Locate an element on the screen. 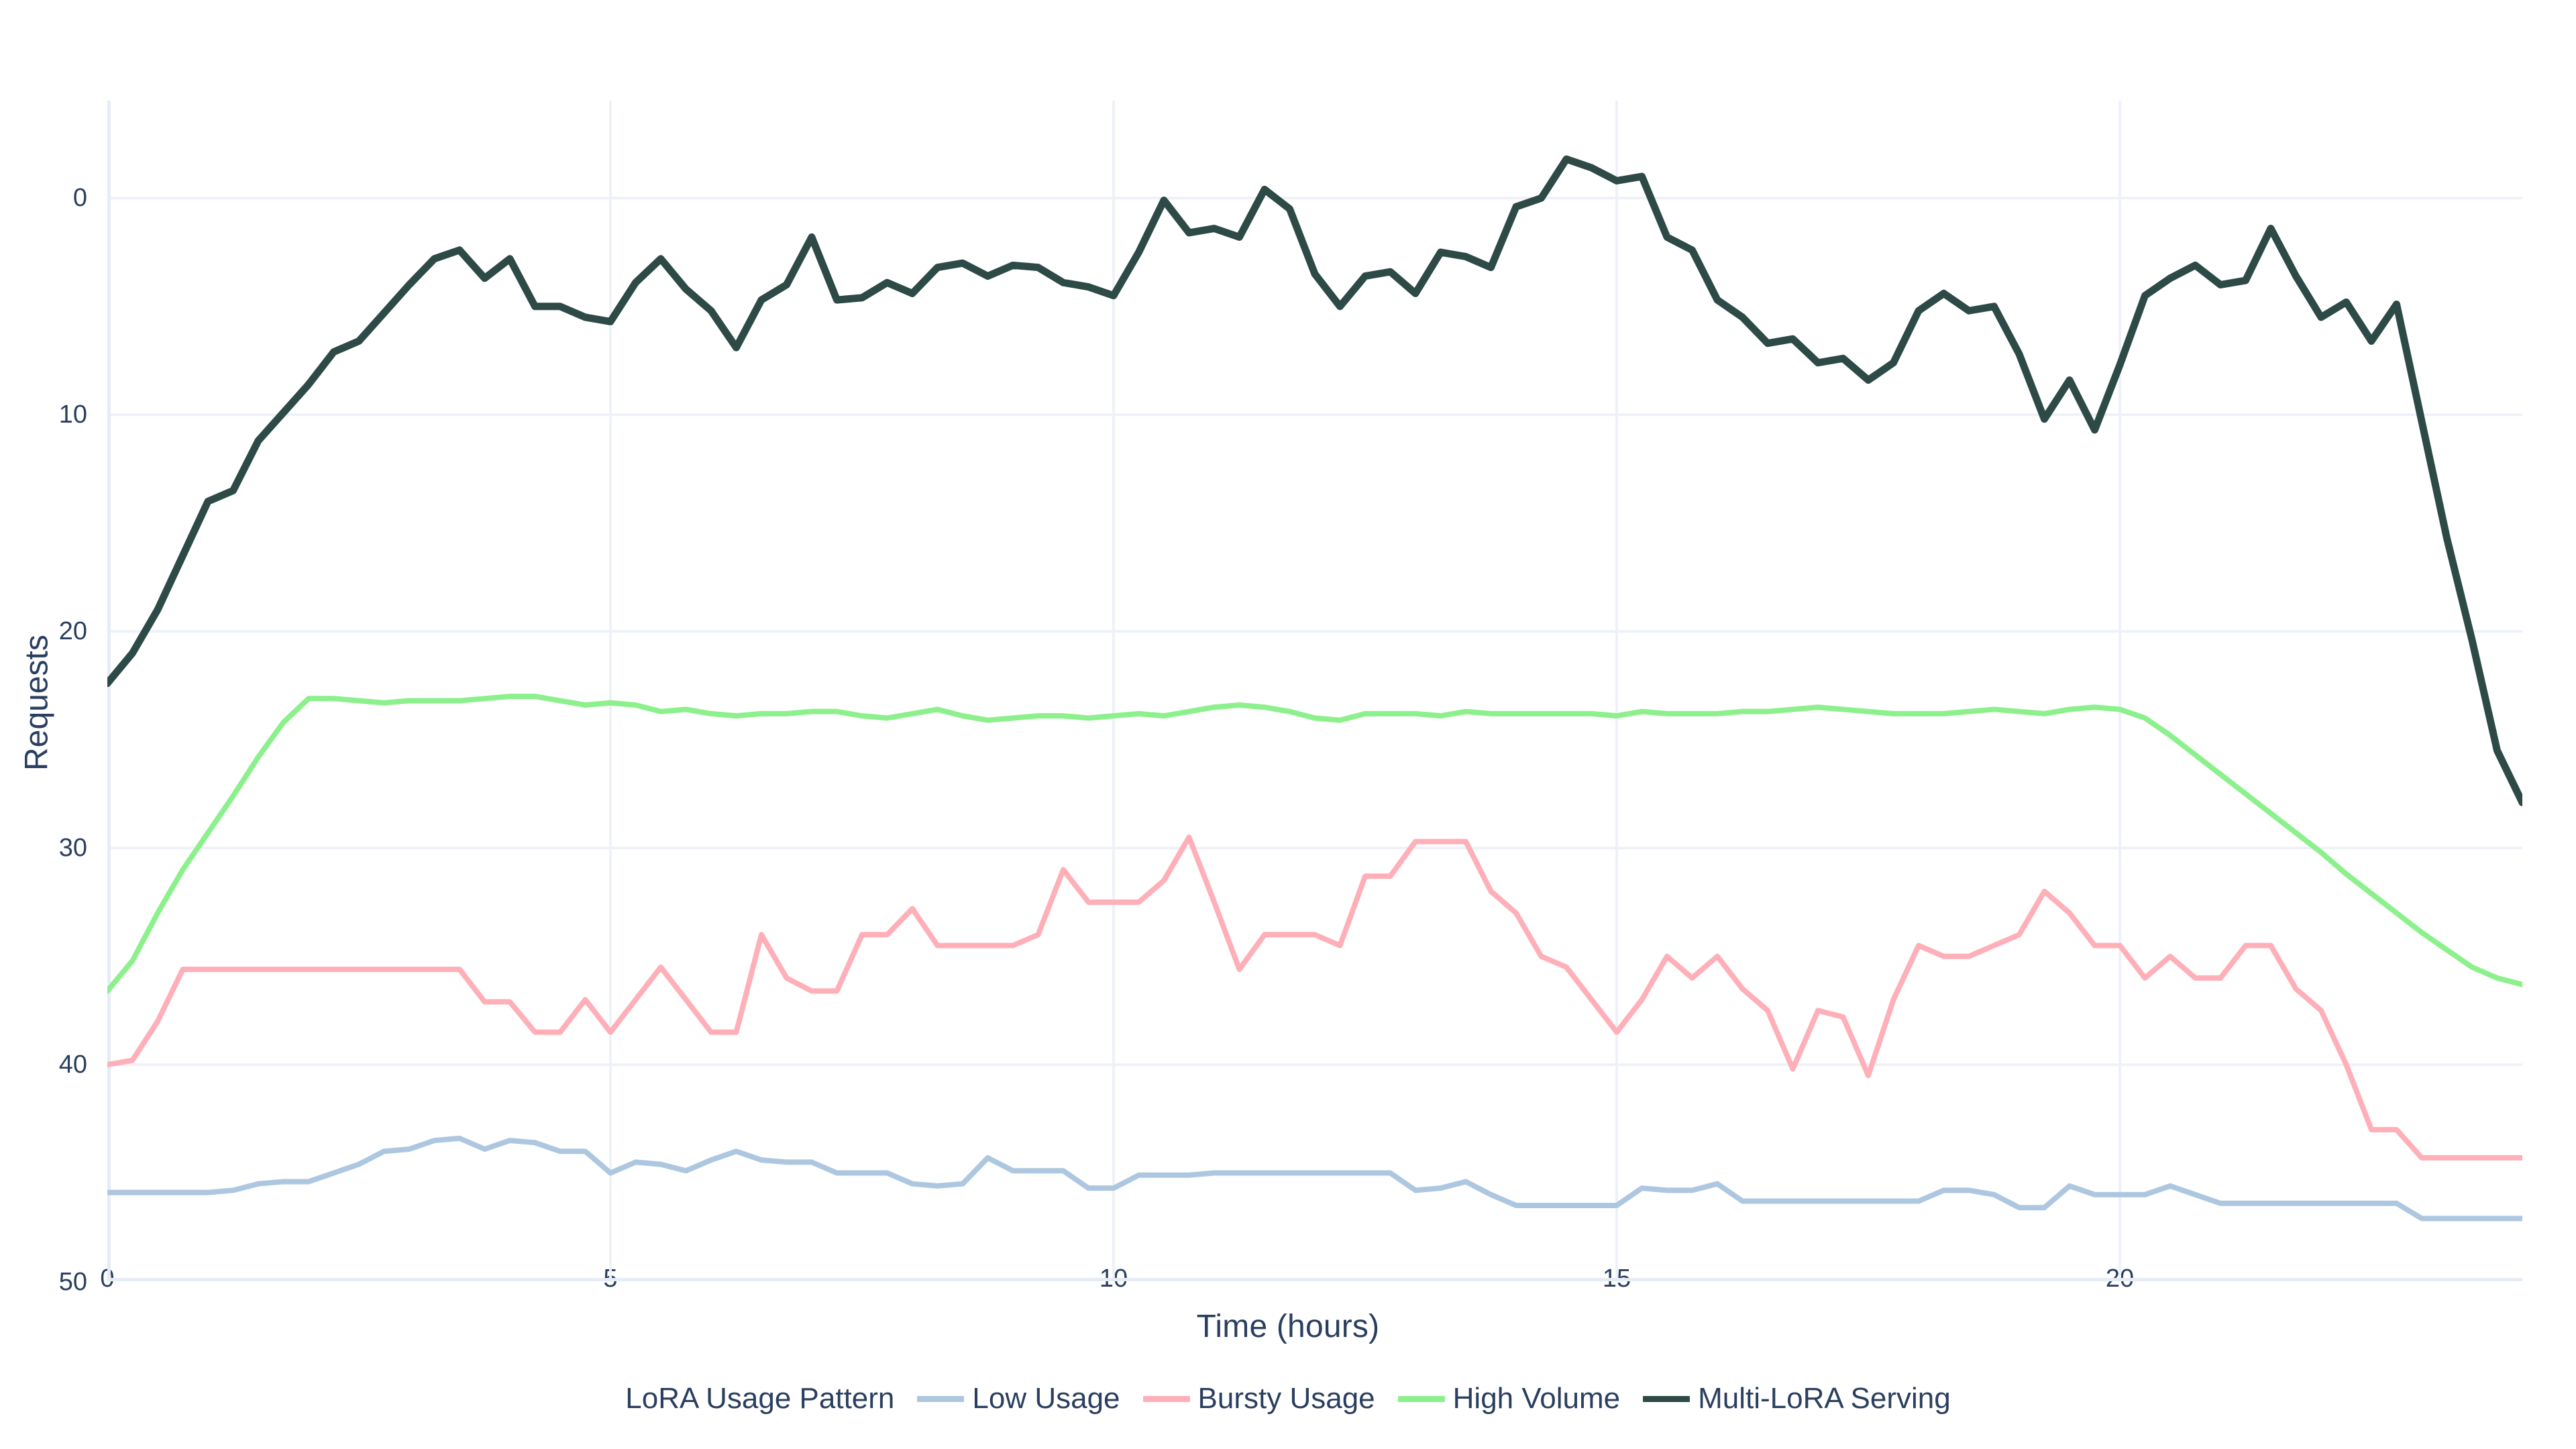 This screenshot has width=2576, height=1449. y-tick-label: 30 is located at coordinates (72, 848).